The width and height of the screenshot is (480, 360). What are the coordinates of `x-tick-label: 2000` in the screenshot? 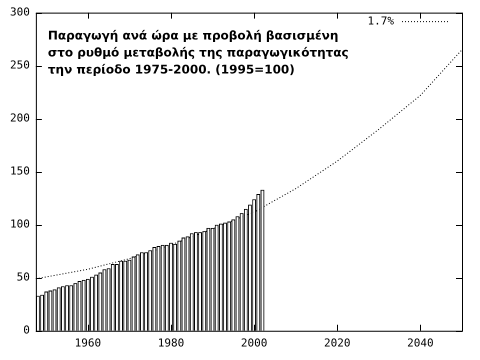 It's located at (254, 343).